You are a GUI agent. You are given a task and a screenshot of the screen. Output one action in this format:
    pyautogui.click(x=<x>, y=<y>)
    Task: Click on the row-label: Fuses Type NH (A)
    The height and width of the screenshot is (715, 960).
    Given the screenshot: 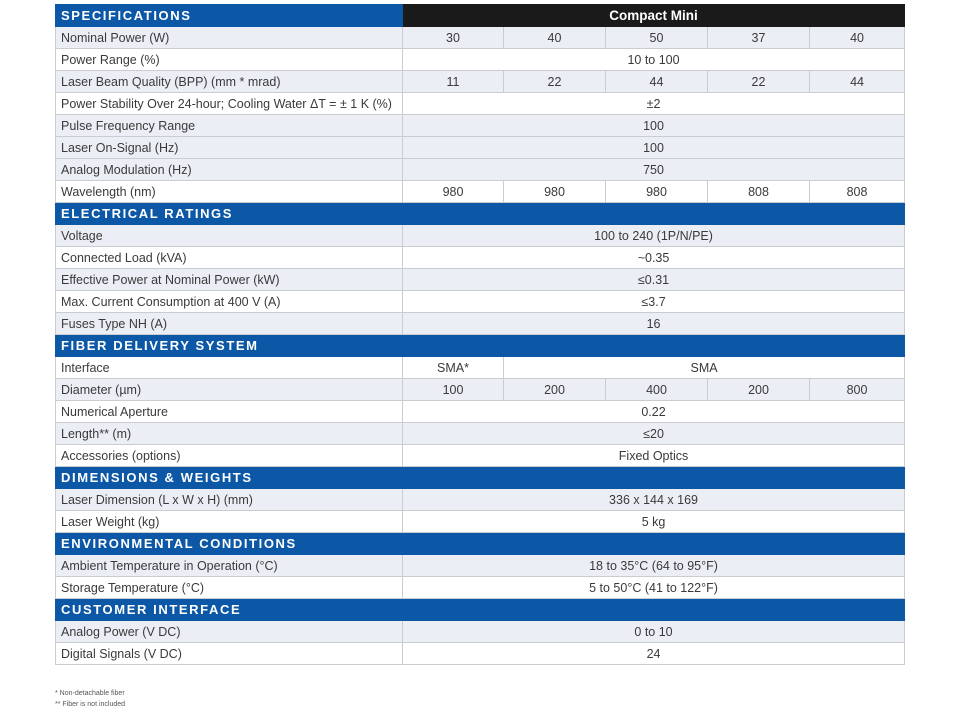 What is the action you would take?
    pyautogui.click(x=229, y=323)
    